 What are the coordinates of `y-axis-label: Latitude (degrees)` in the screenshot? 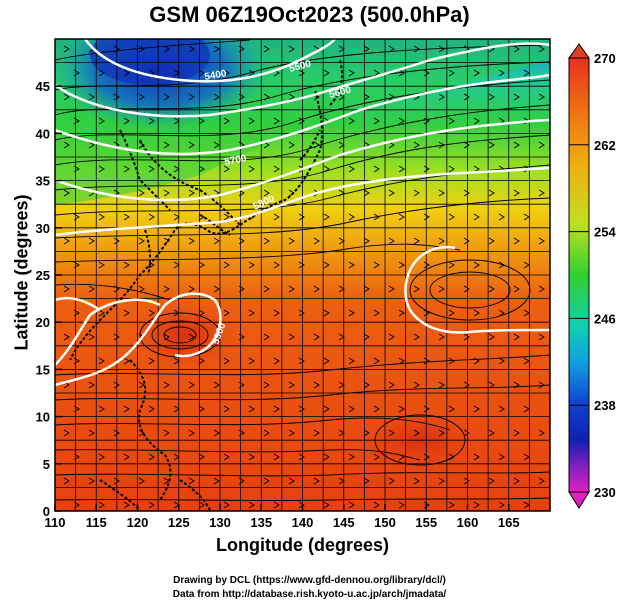 It's located at (21, 272).